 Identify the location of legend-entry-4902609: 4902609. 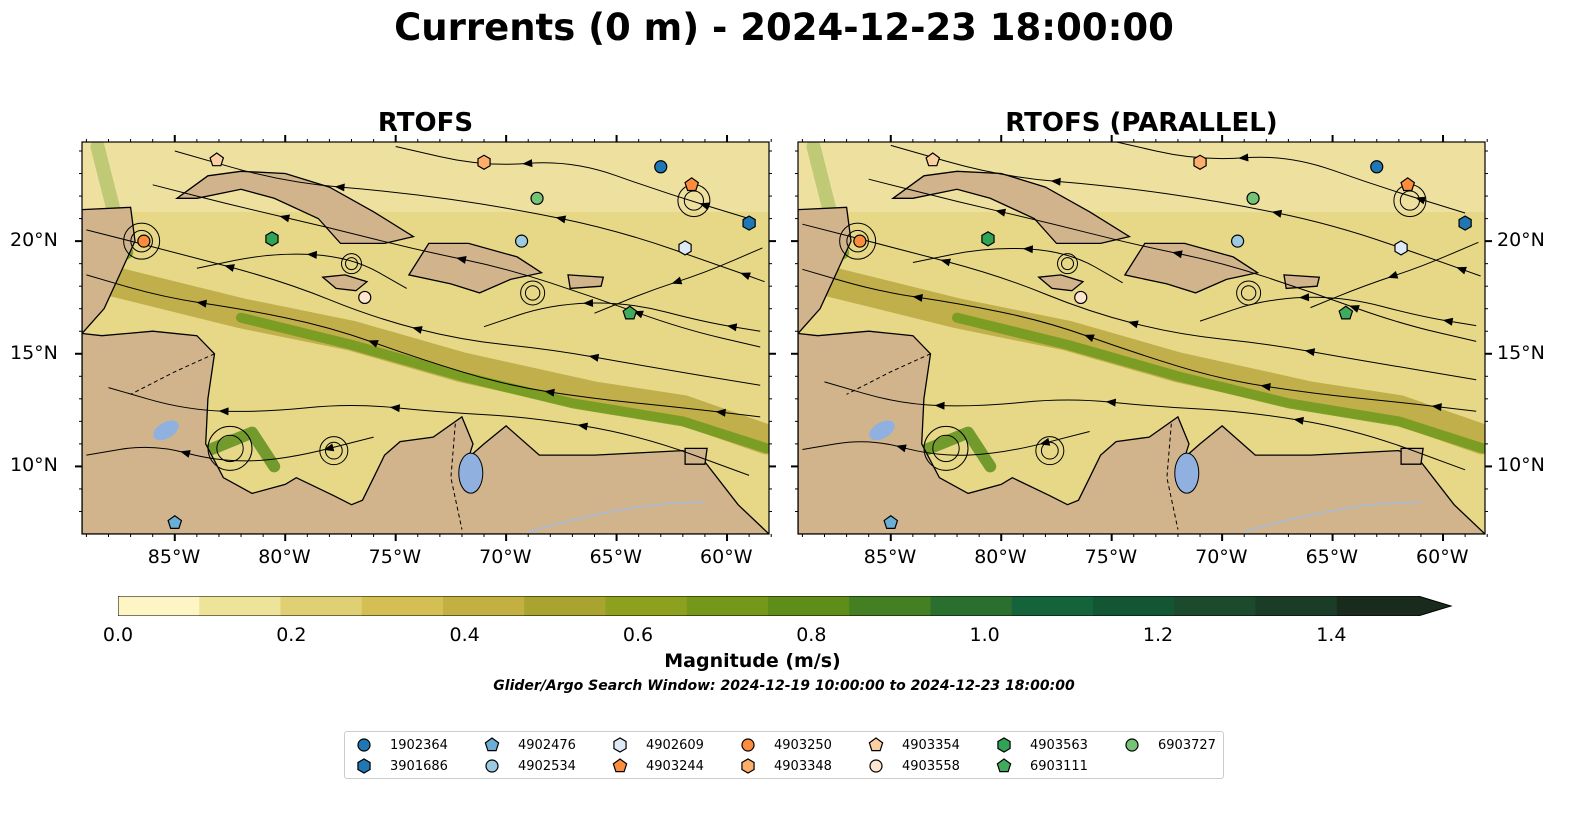
(657, 745).